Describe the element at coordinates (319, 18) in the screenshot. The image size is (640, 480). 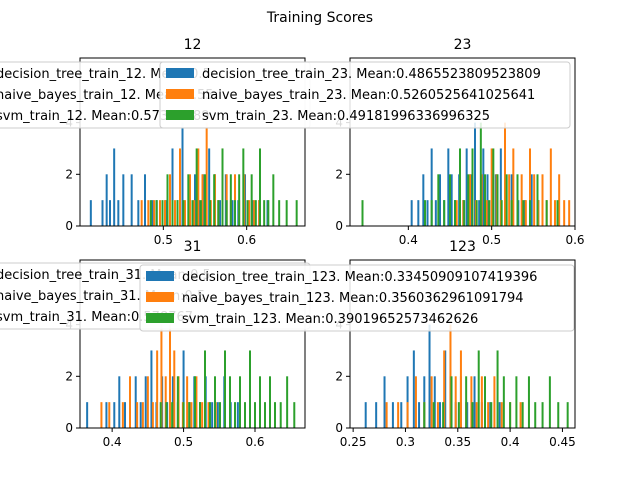
I see `figure-title: Training Scores` at that location.